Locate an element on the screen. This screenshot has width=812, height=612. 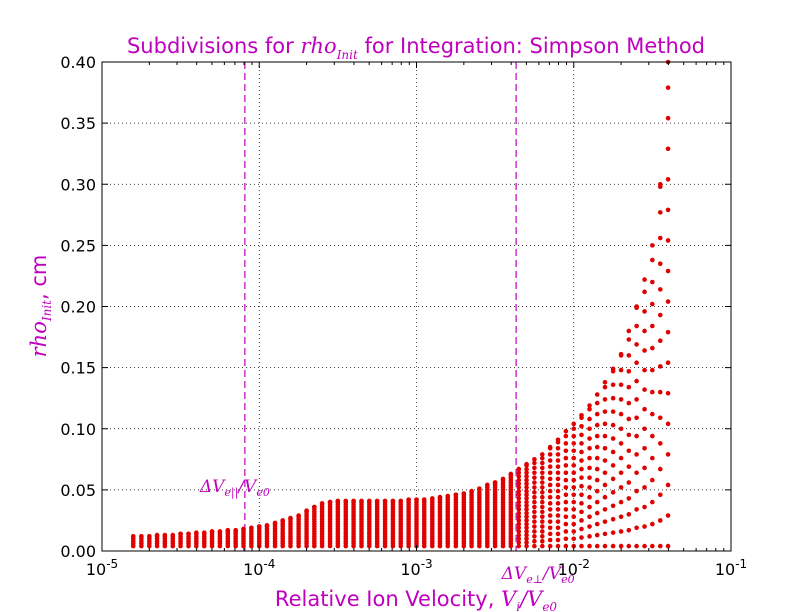
x-axis-label-math: V is located at coordinates (509, 599).